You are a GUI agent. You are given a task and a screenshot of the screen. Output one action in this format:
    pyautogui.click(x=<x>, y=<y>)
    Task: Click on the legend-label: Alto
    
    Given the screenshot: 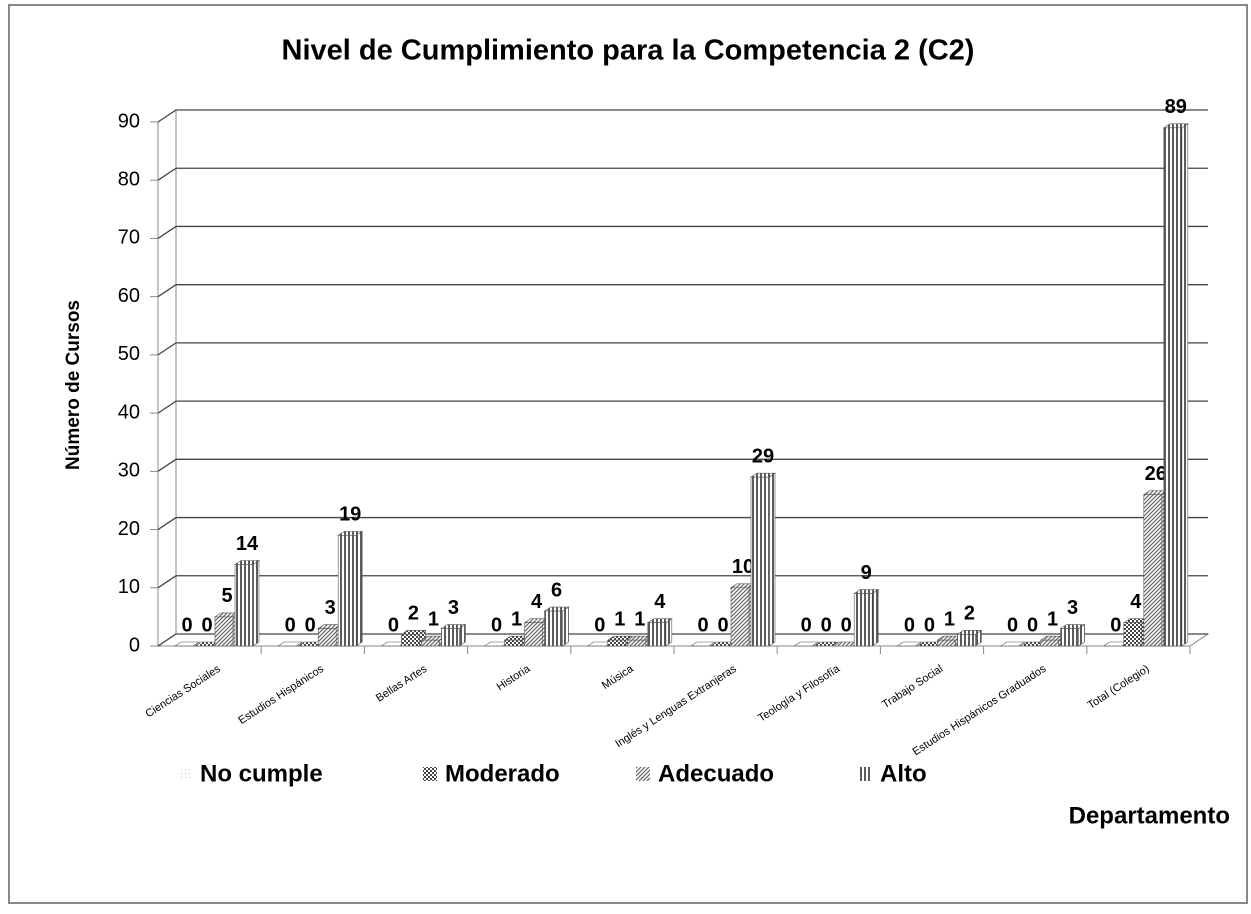 What is the action you would take?
    pyautogui.click(x=903, y=773)
    